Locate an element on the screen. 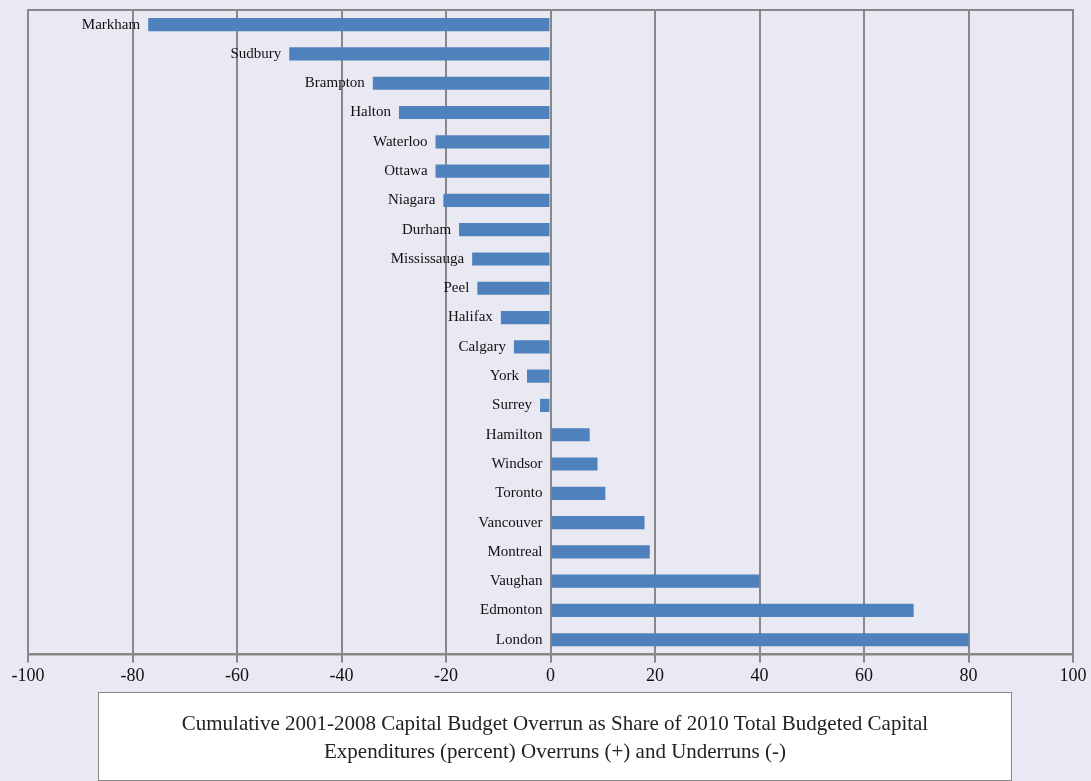  x-tick-label: 0 is located at coordinates (550, 674).